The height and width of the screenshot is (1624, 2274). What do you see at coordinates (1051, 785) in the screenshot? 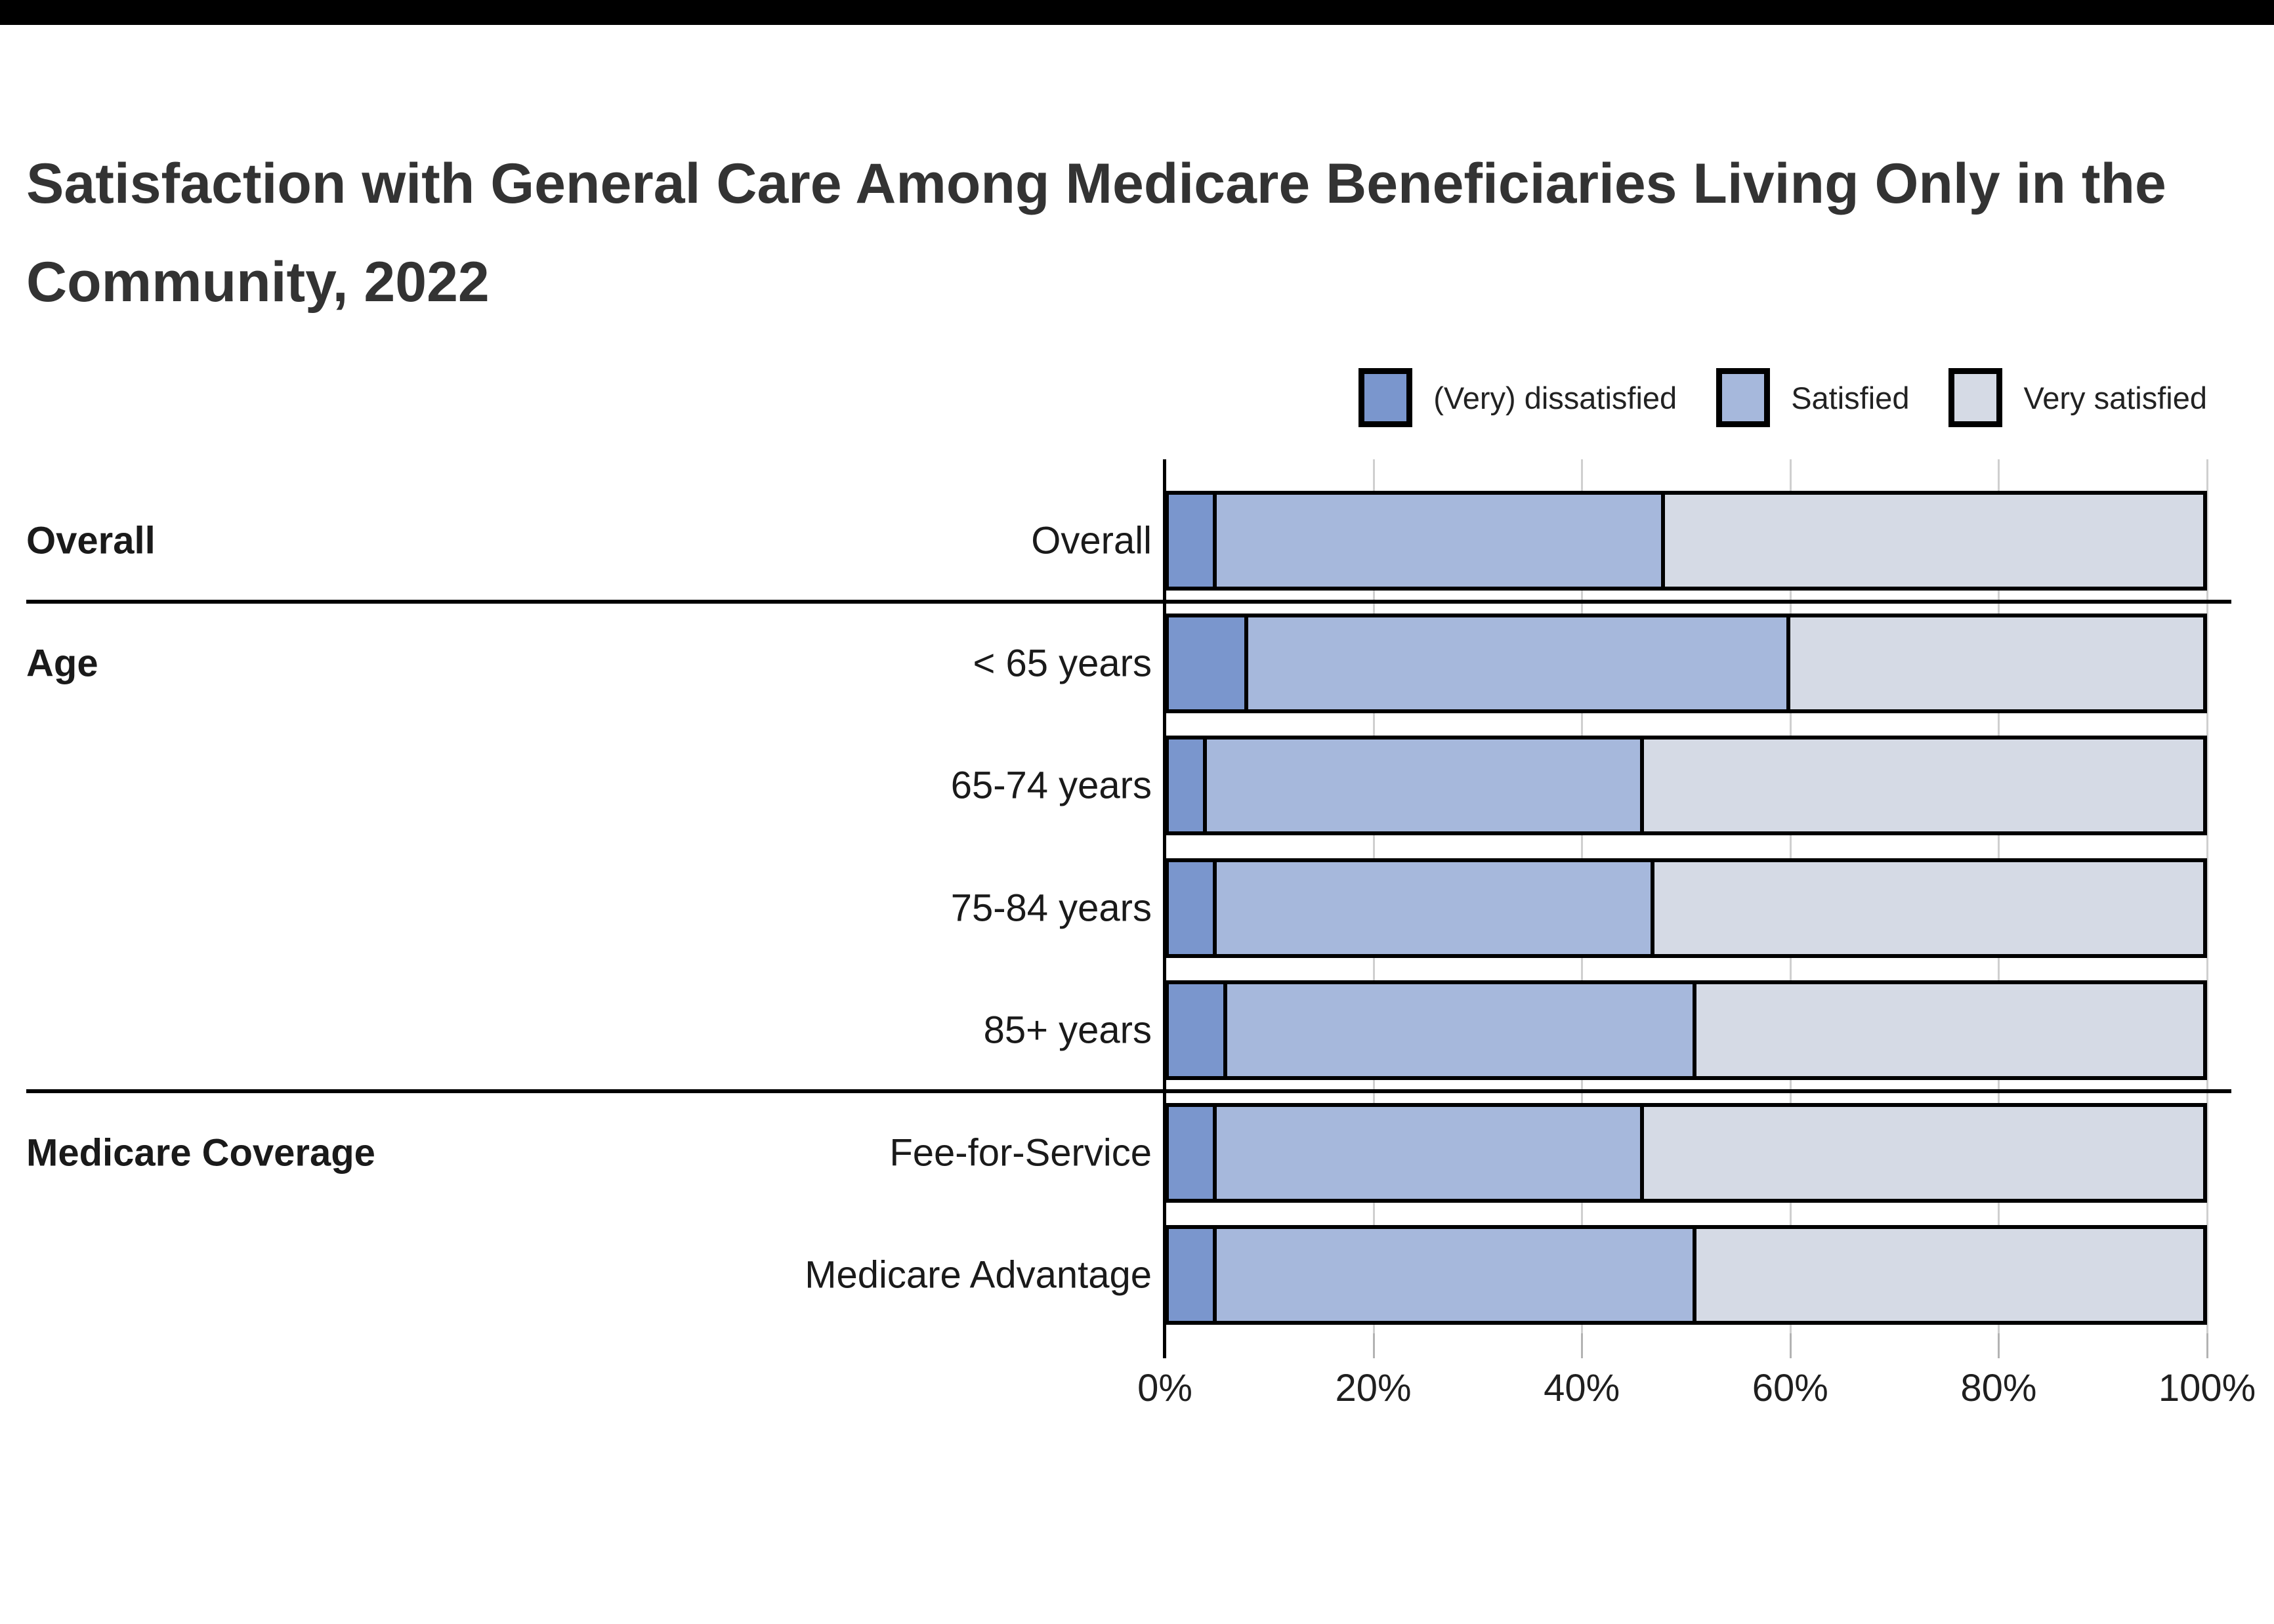
I see `row-label-3: 65-74 years` at bounding box center [1051, 785].